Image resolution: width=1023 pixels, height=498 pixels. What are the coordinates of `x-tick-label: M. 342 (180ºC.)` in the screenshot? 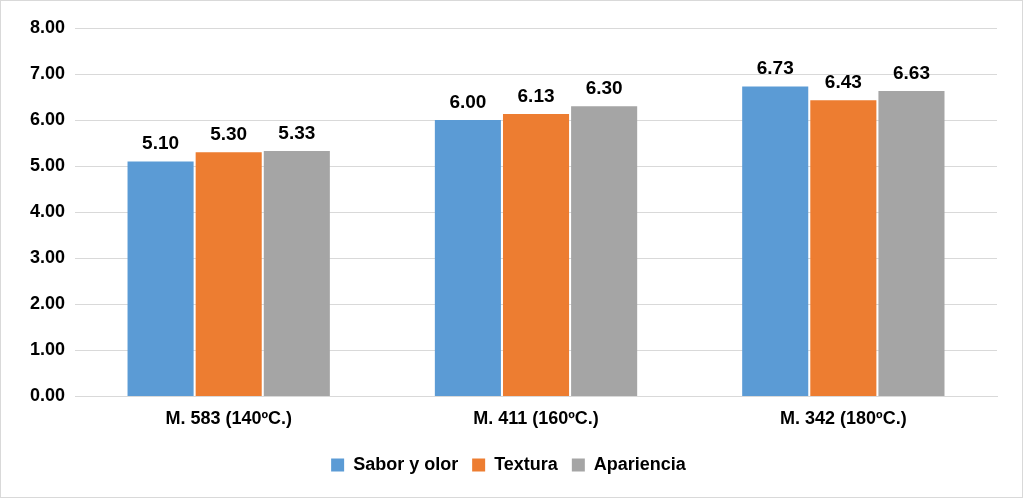 It's located at (843, 418).